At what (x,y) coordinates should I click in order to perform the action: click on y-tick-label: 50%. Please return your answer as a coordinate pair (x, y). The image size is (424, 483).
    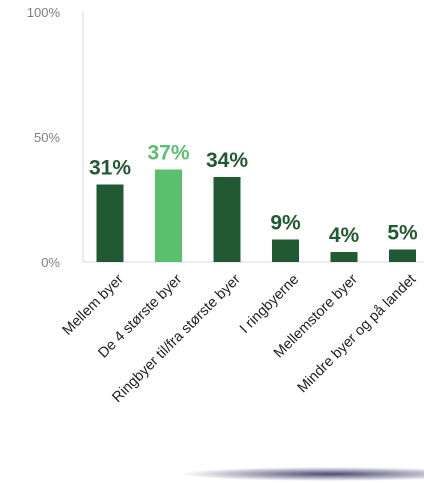
    Looking at the image, I should click on (47, 137).